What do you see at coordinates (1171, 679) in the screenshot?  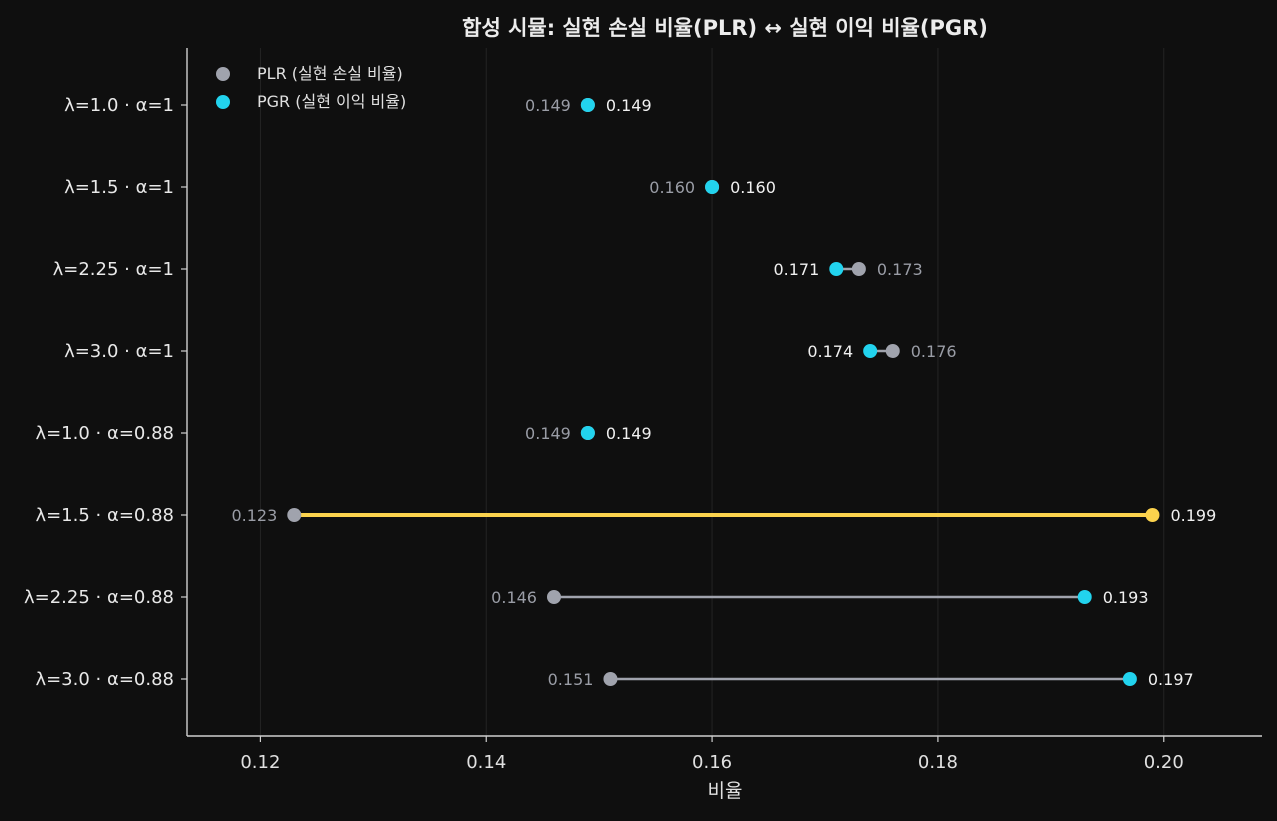 I see `pgr-value-label: 0.197` at bounding box center [1171, 679].